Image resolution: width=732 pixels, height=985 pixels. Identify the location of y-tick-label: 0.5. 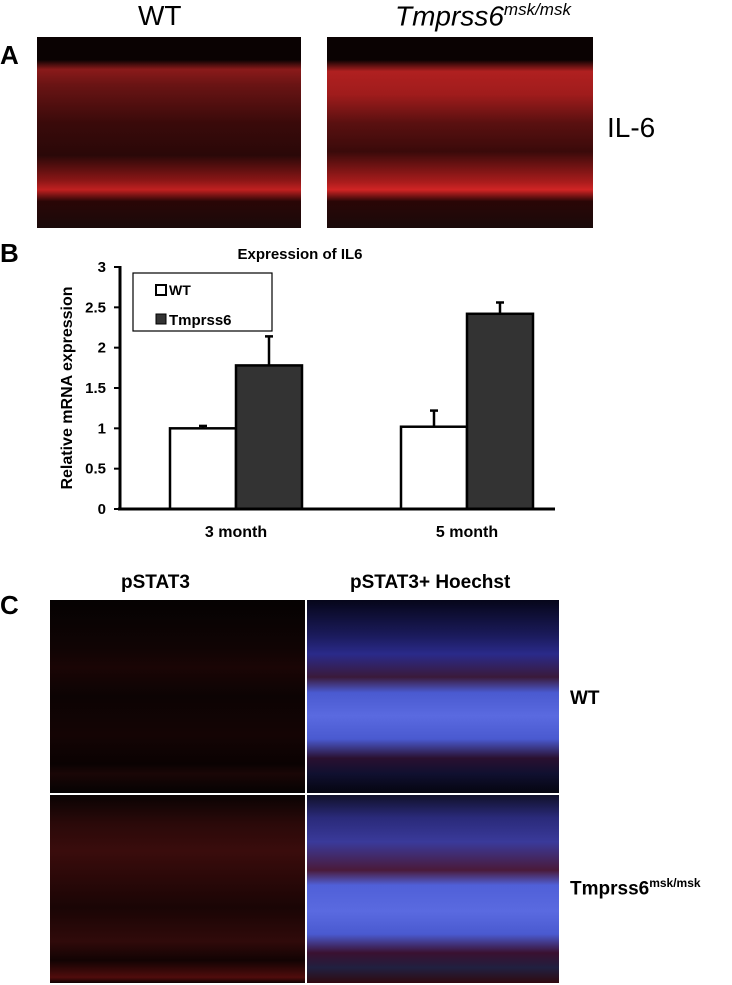
(95, 469).